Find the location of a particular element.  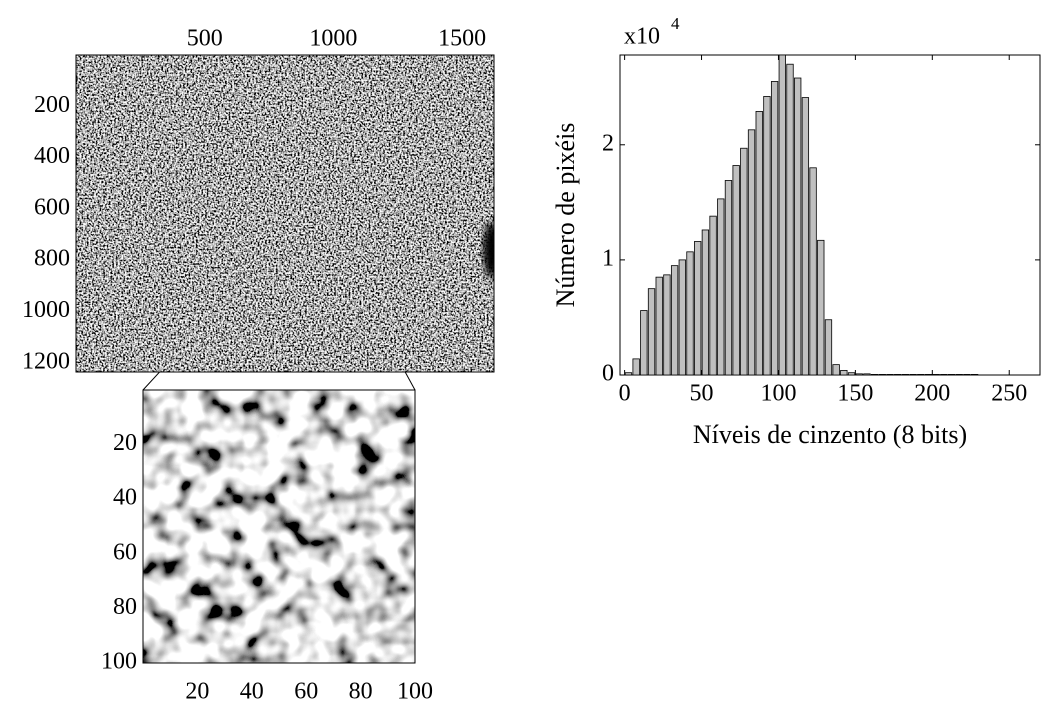

x-axis-label: Níveis de cinzento (8 bits) is located at coordinates (830, 434).